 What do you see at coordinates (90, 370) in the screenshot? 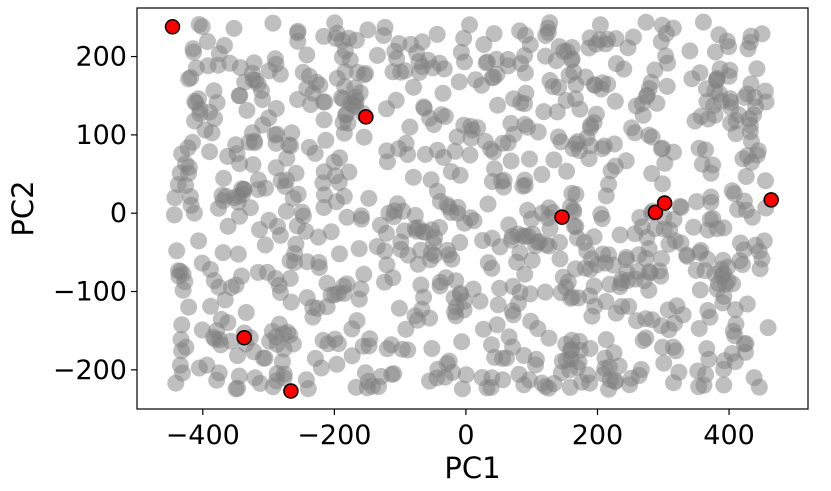
I see `y-tick-label: −200` at bounding box center [90, 370].